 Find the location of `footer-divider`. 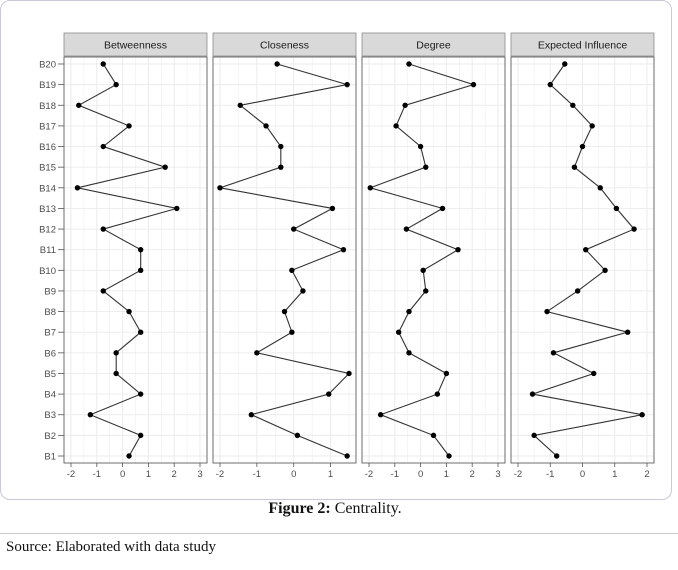

footer-divider is located at coordinates (339, 533).